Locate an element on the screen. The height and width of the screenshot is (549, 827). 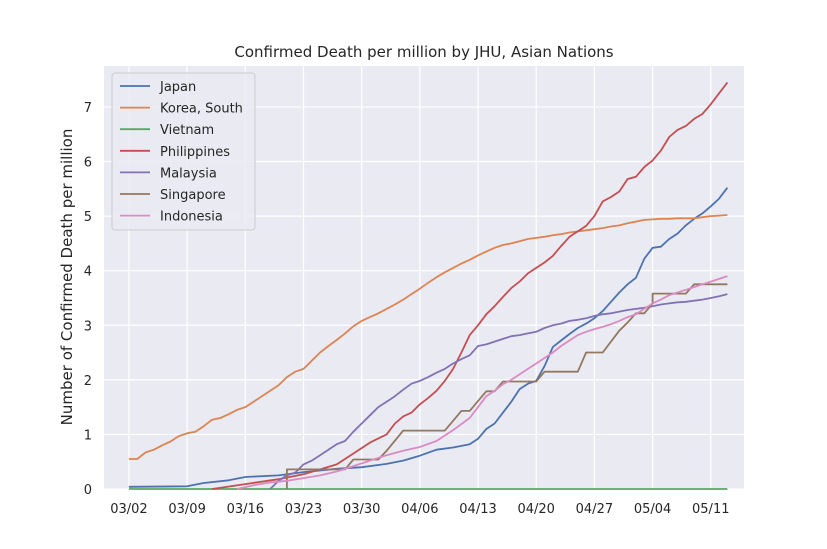
y-tick-label: 7 is located at coordinates (88, 108).